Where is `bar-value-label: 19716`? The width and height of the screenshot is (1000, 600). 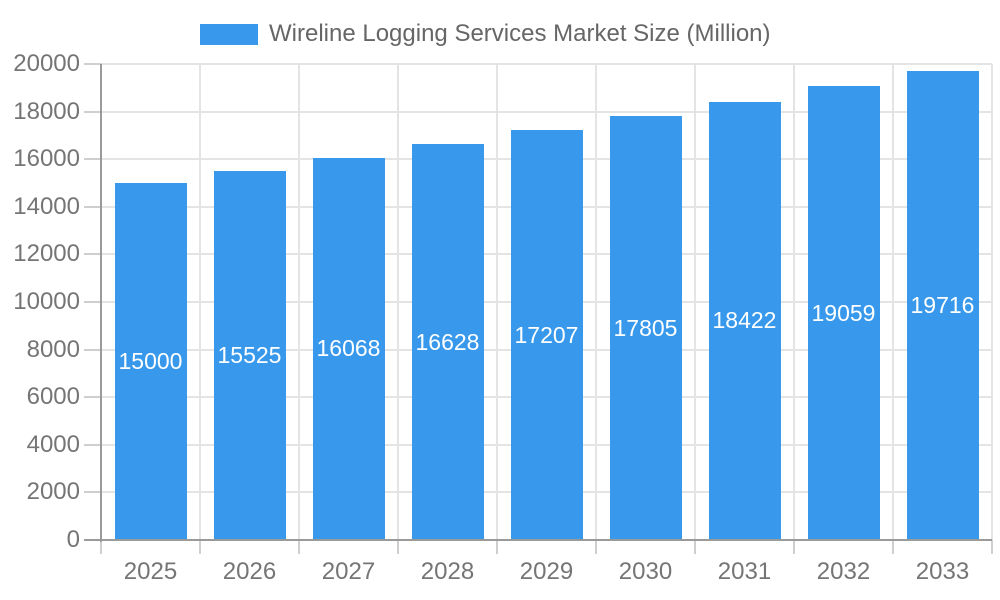 bar-value-label: 19716 is located at coordinates (942, 304).